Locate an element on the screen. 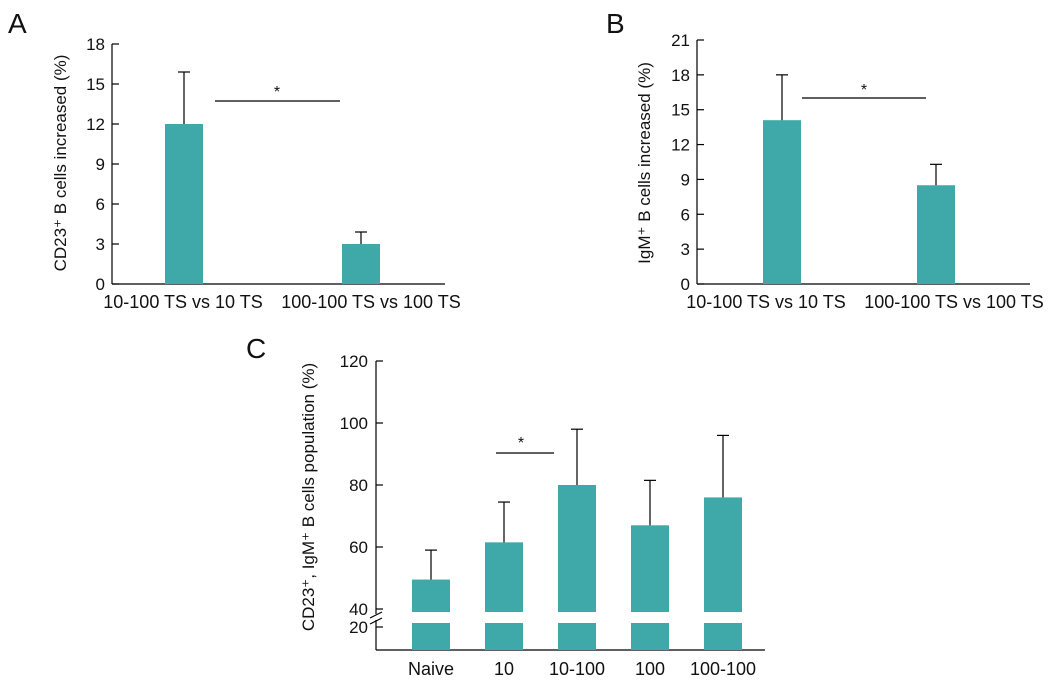 The width and height of the screenshot is (1055, 684). panel-b-ylabel: IgM⁺ B cells increased (%) is located at coordinates (644, 163).